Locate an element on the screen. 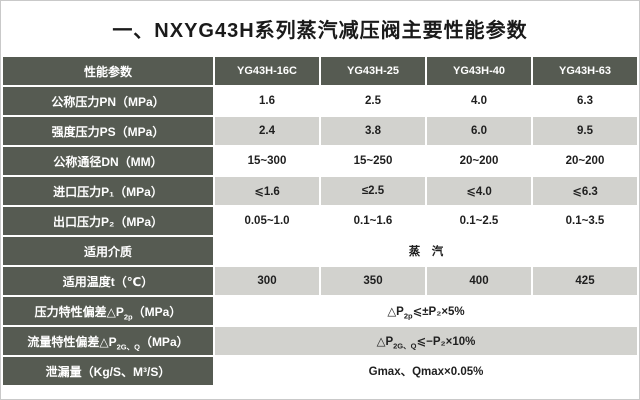 The width and height of the screenshot is (640, 400). table-row-nominal-diameter: 公称通径DN（MM） 15~300 15~250 20~200 20~200 is located at coordinates (320, 161).